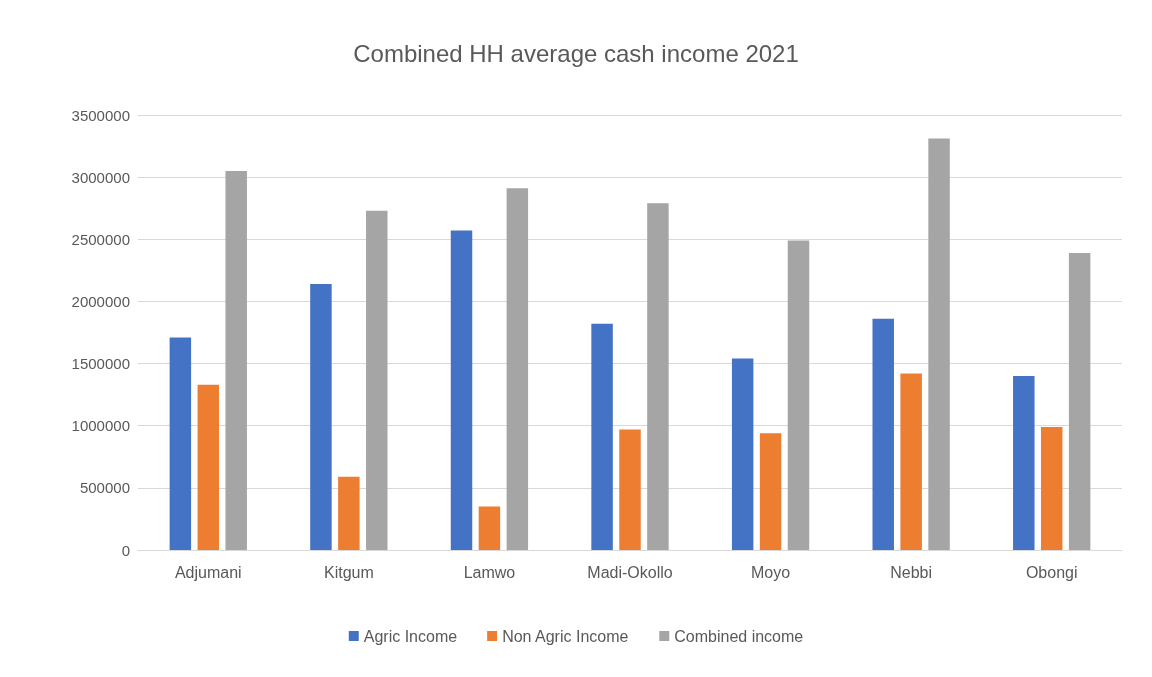 The height and width of the screenshot is (677, 1152). Describe the element at coordinates (489, 572) in the screenshot. I see `x-tick-label: Lamwo` at that location.